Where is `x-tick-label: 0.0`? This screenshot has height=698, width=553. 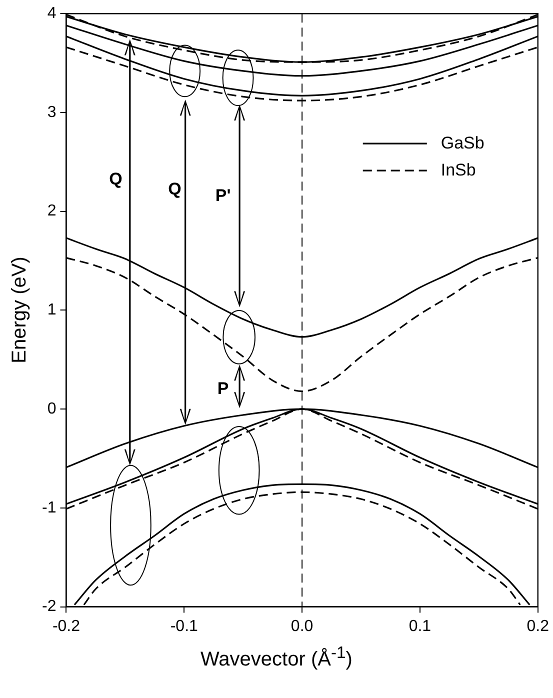 x-tick-label: 0.0 is located at coordinates (302, 626).